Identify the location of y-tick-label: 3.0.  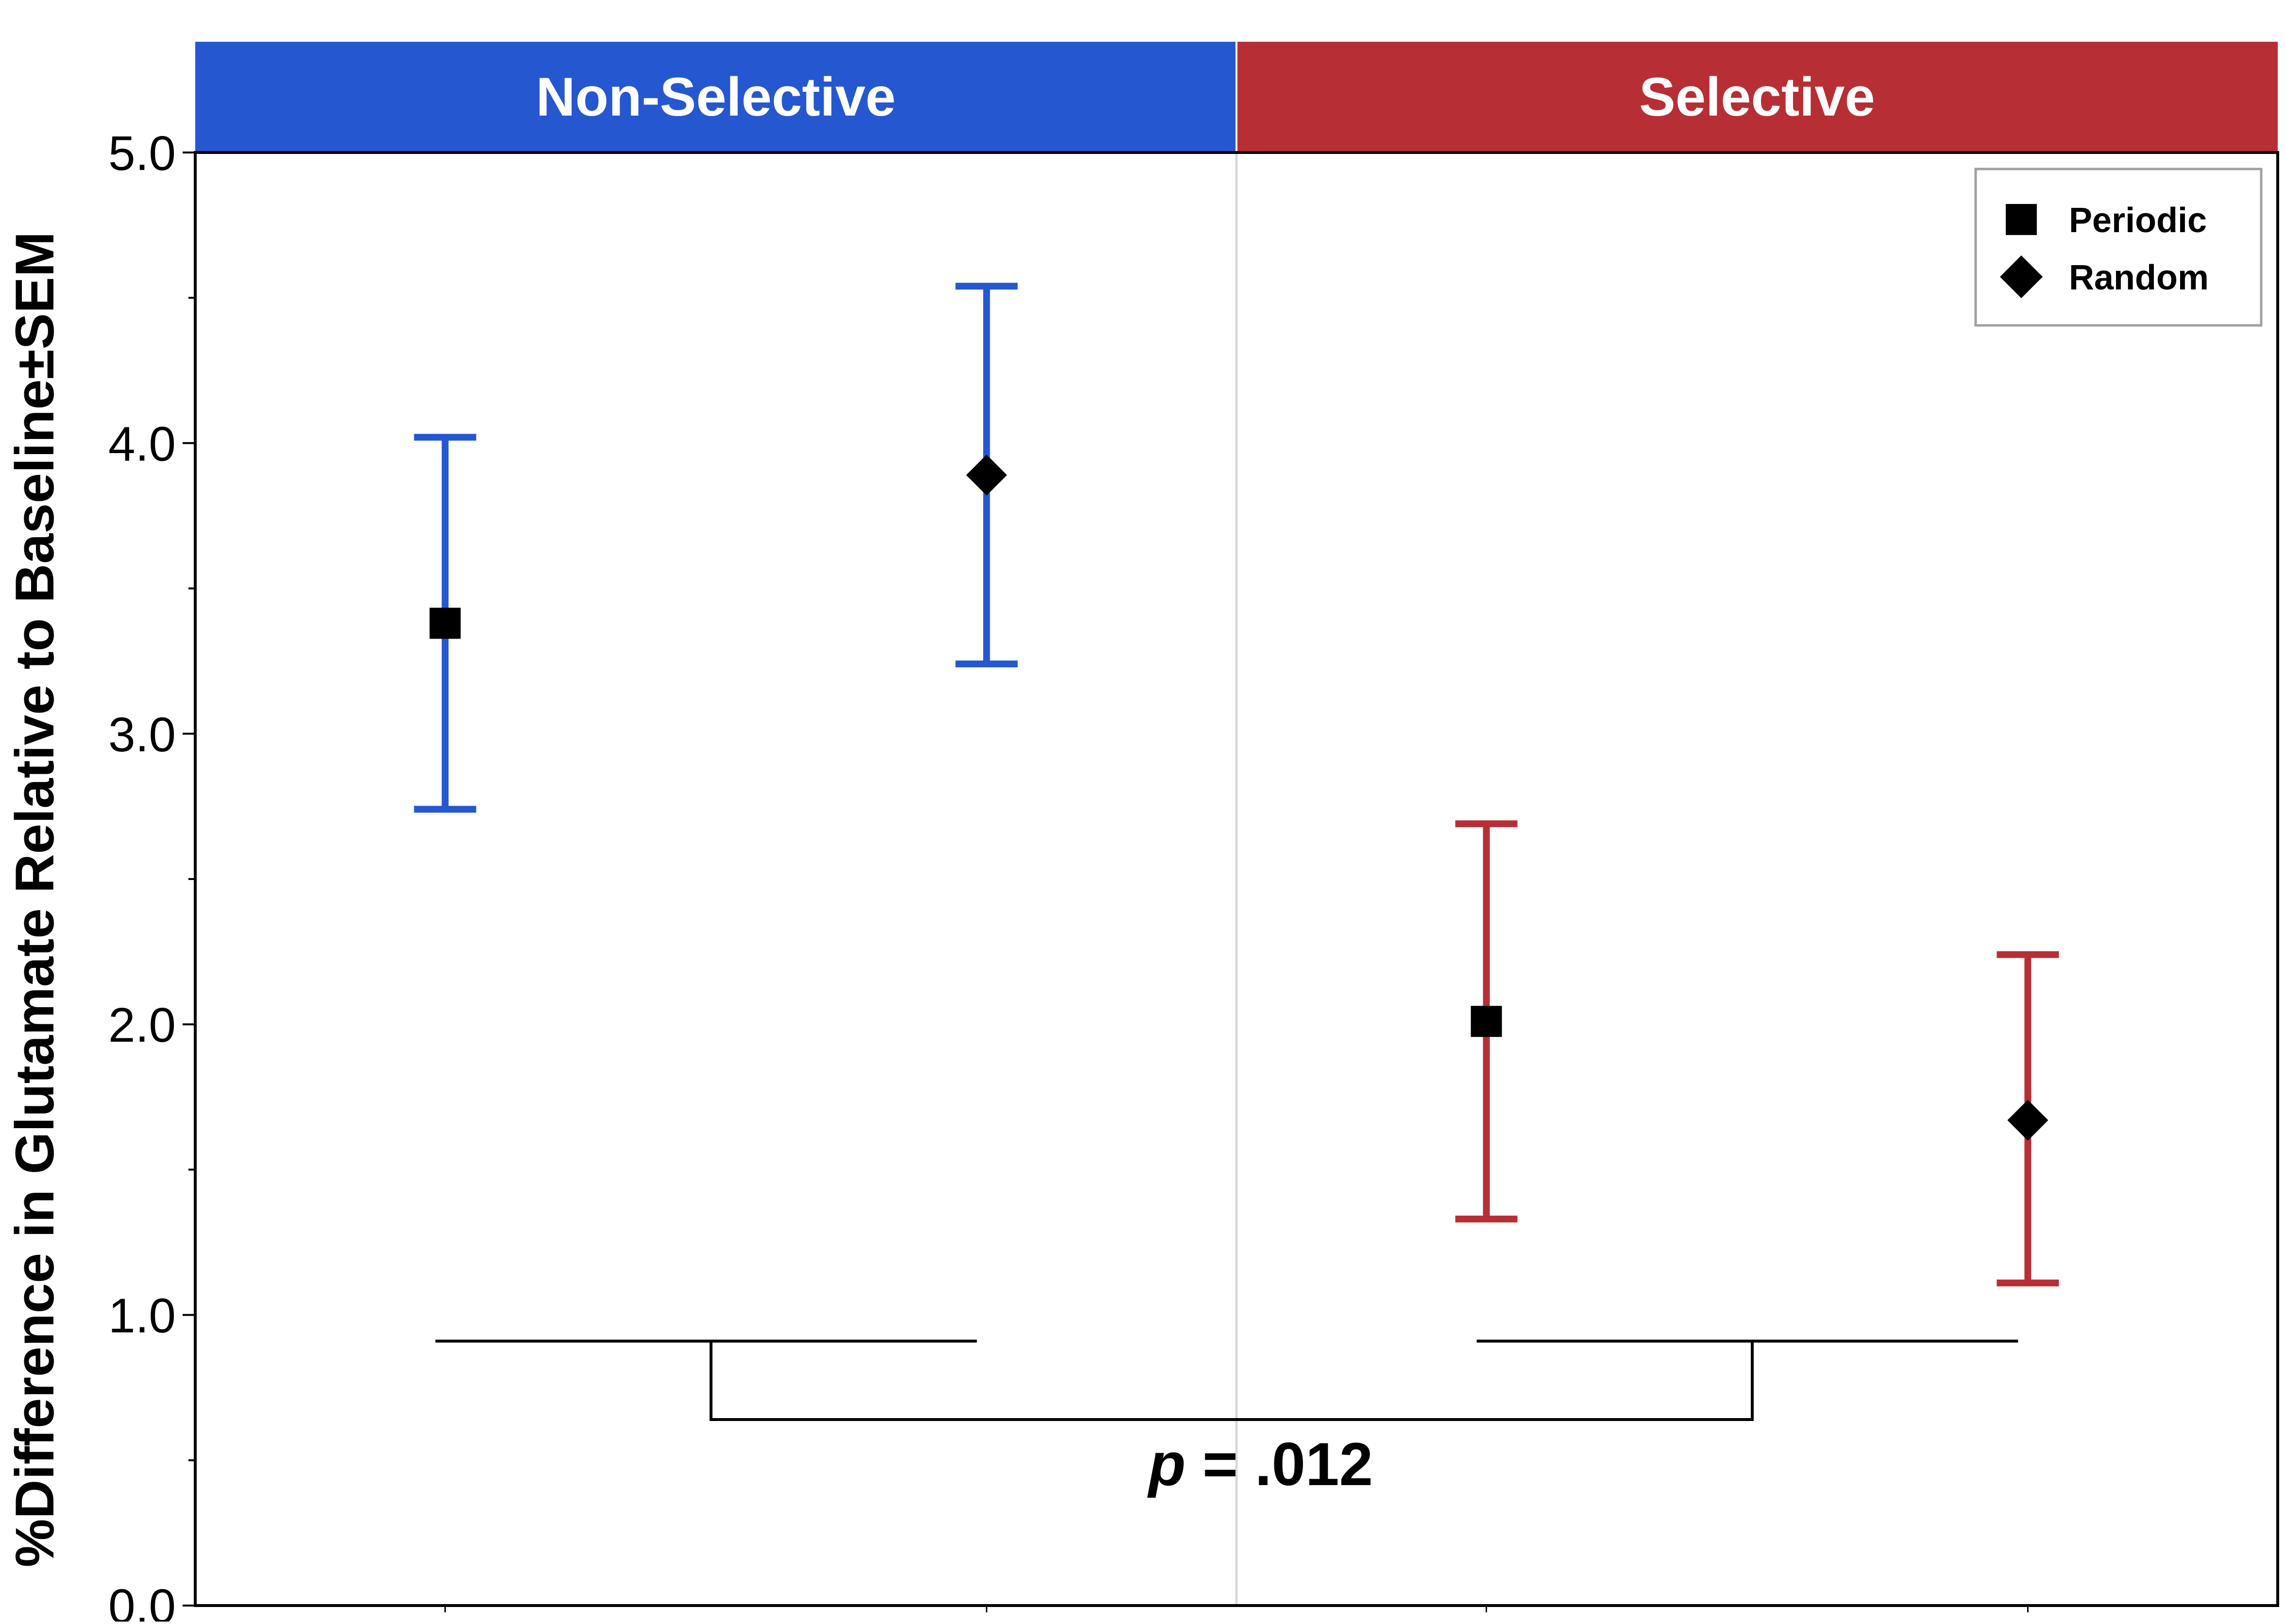
(142, 735).